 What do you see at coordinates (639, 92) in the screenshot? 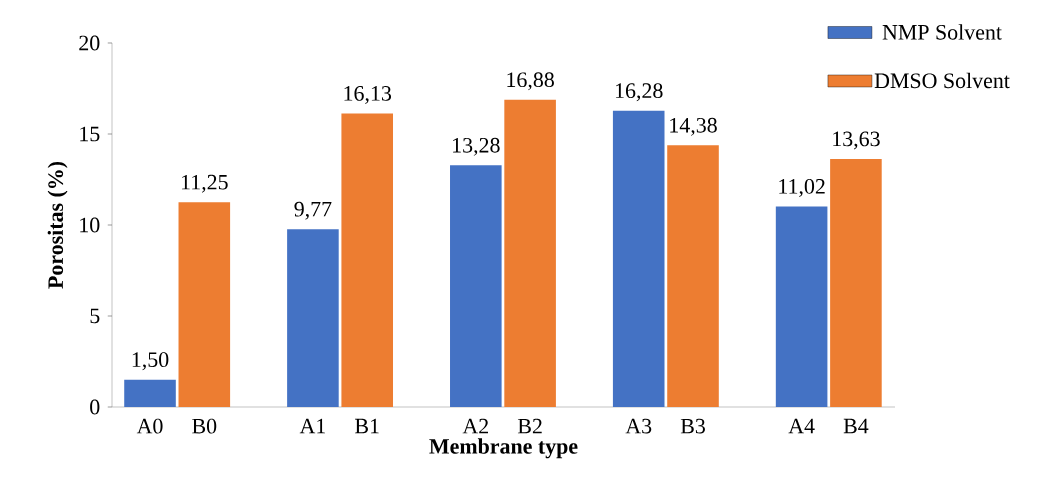
I see `data-label: 16,28` at bounding box center [639, 92].